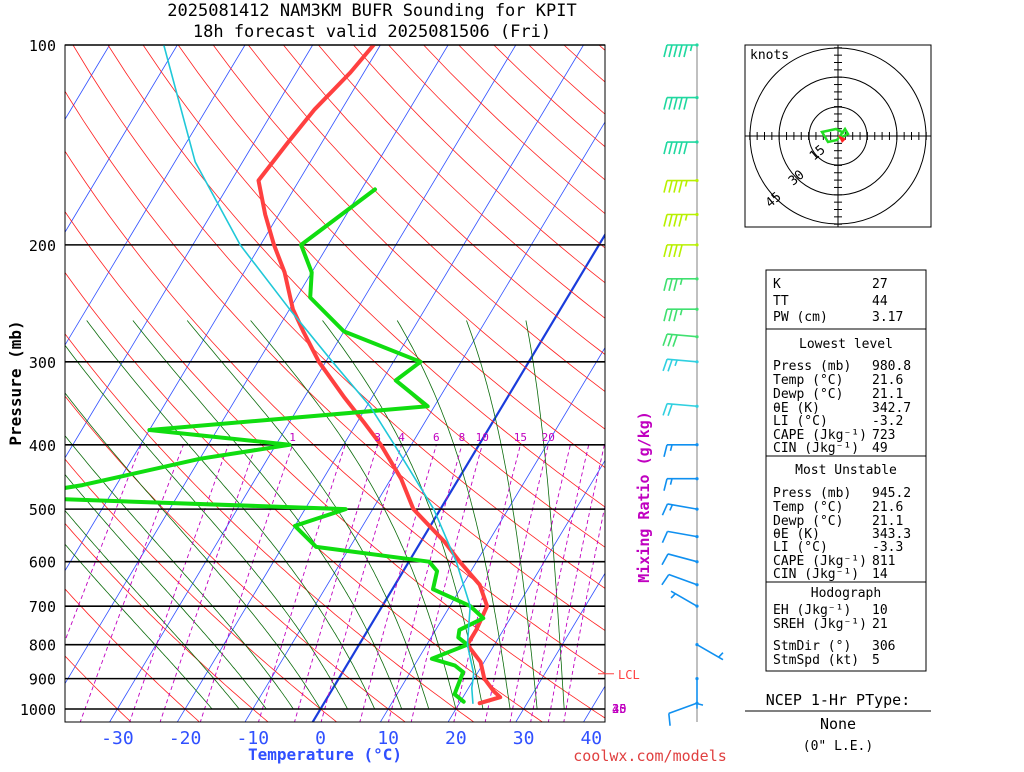  Describe the element at coordinates (42, 646) in the screenshot. I see `pressure-tick-label: 800` at that location.